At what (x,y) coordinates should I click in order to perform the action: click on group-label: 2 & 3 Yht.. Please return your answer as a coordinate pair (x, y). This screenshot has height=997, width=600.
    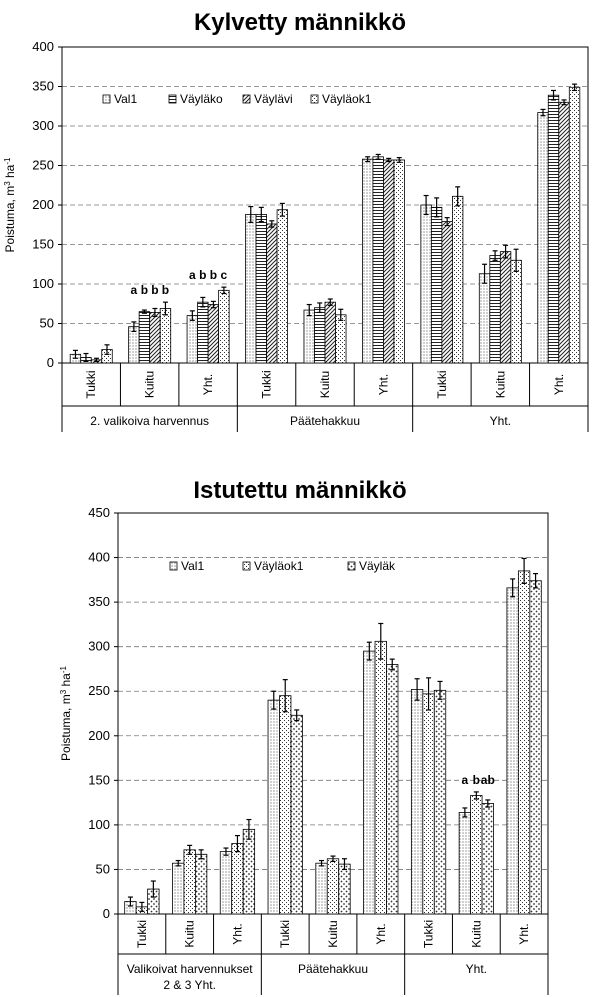
    Looking at the image, I should click on (189, 985).